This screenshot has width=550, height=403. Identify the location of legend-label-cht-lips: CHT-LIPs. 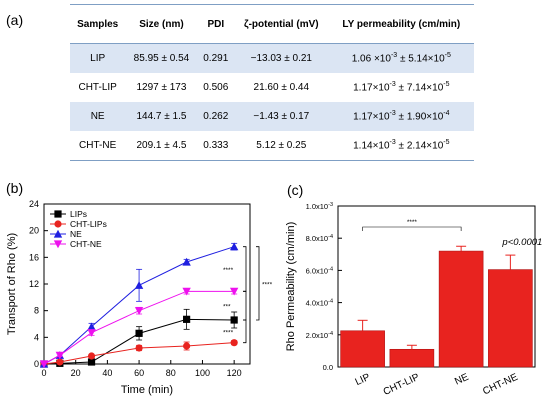
(88, 224).